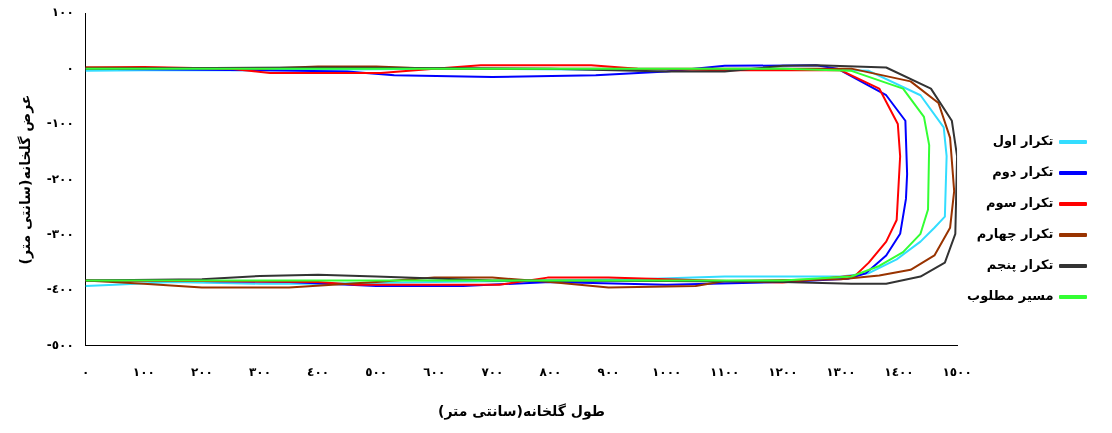  I want to click on x-tick-label: ٨٠٠, so click(550, 372).